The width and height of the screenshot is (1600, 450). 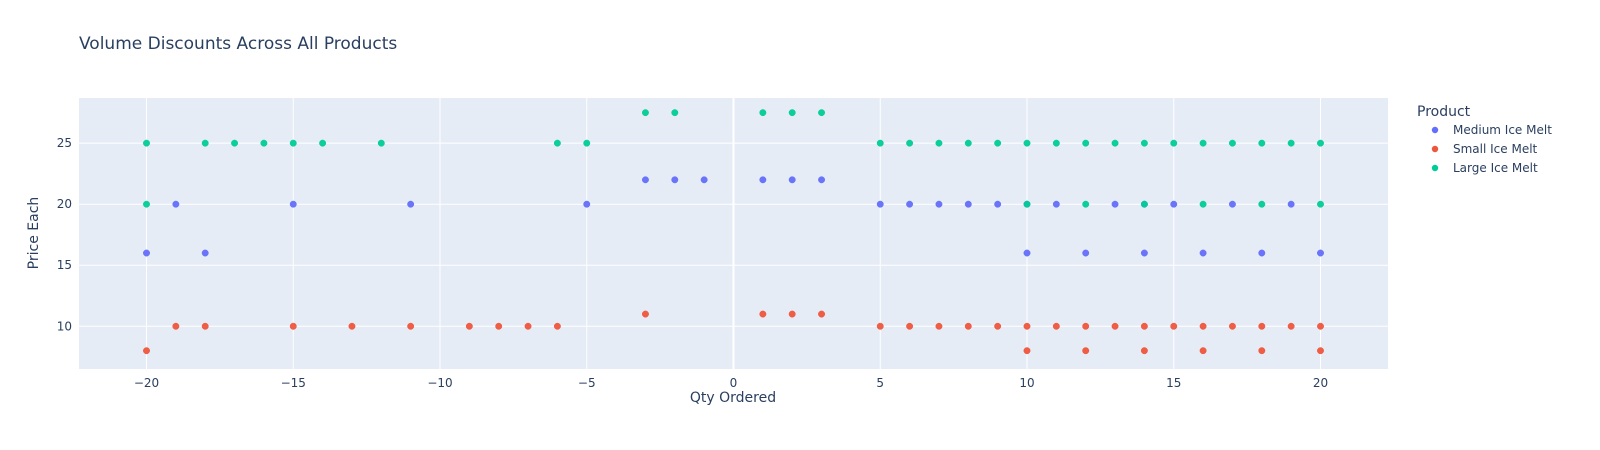 I want to click on legend-item-medium-ice-melt: Medium Ice Melt, so click(x=1491, y=130).